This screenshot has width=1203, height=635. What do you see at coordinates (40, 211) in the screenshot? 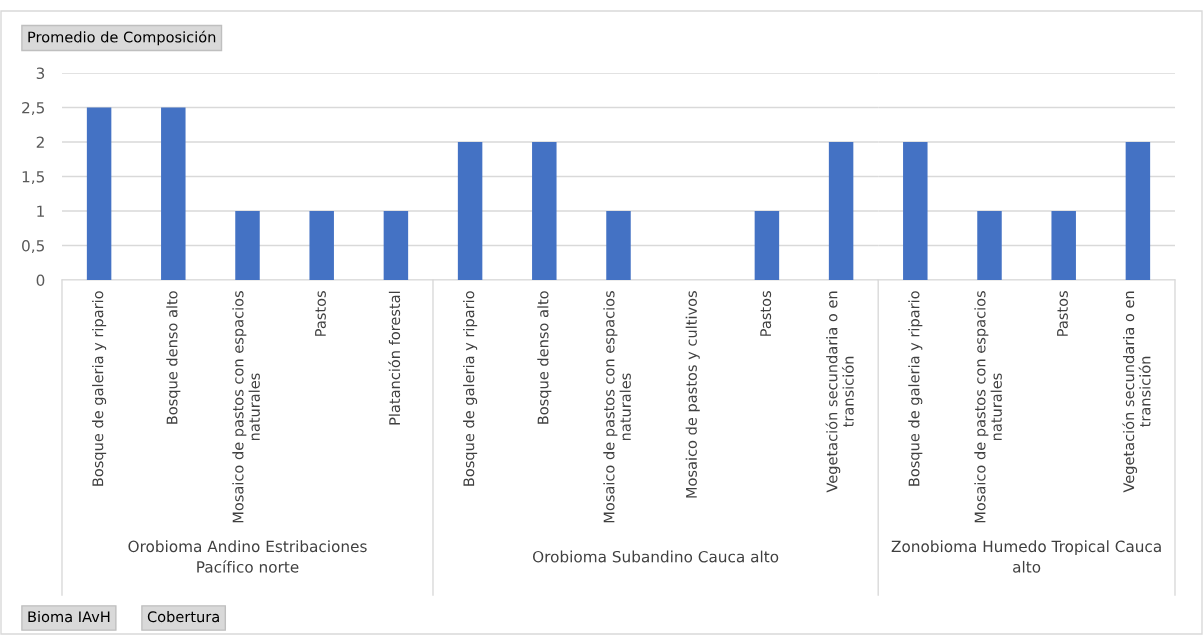
I see `y-tick-label: 1` at bounding box center [40, 211].